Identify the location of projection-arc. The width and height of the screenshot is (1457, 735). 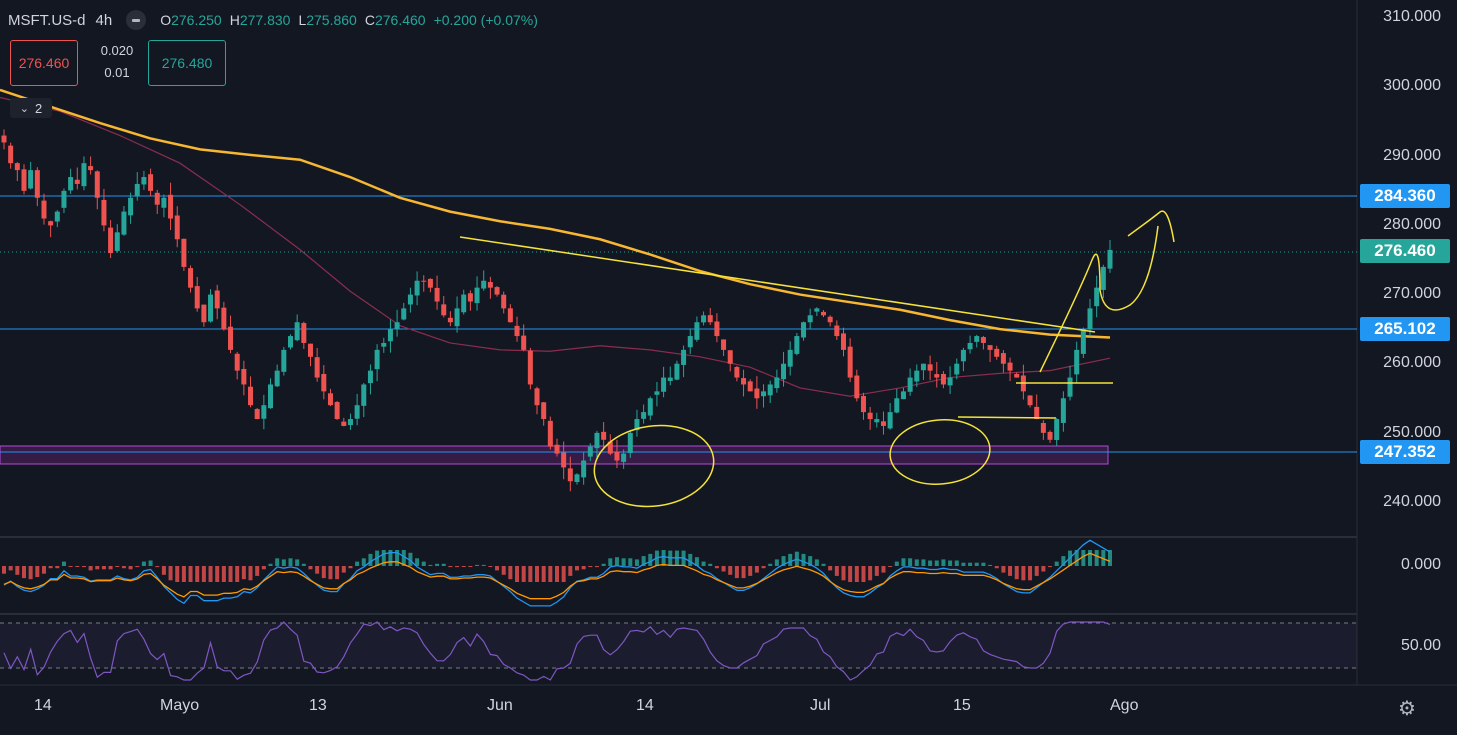
(1151, 226).